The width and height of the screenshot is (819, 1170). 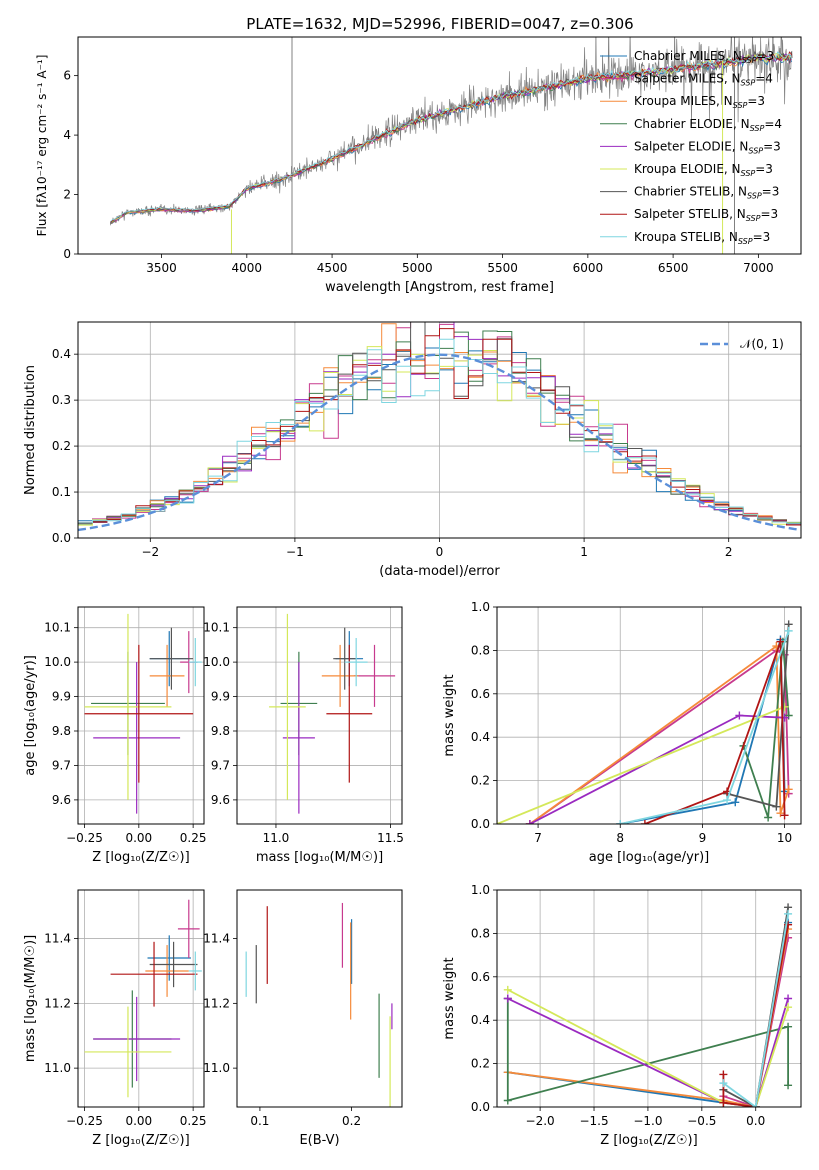 I want to click on y-tick-label: 0.1, so click(x=61, y=492).